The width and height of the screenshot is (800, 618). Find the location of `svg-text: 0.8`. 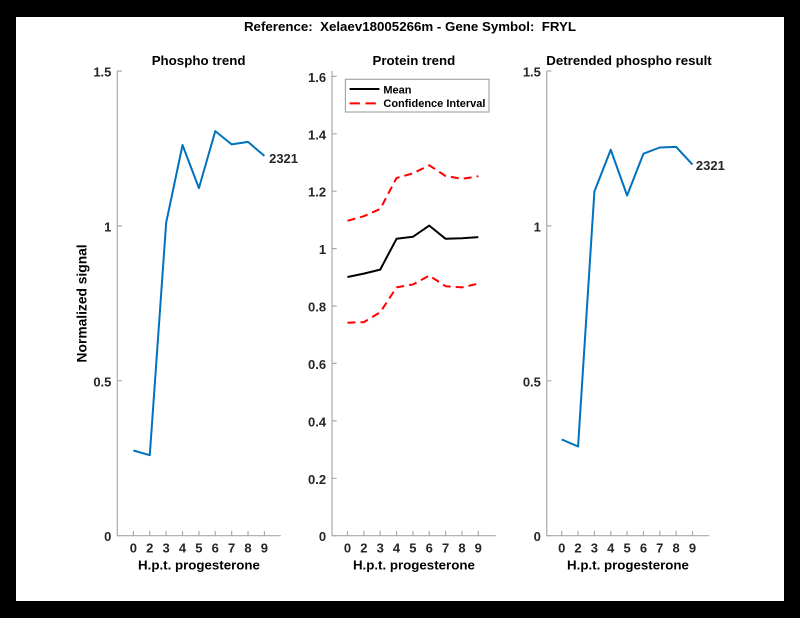

svg-text: 0.8 is located at coordinates (317, 307).